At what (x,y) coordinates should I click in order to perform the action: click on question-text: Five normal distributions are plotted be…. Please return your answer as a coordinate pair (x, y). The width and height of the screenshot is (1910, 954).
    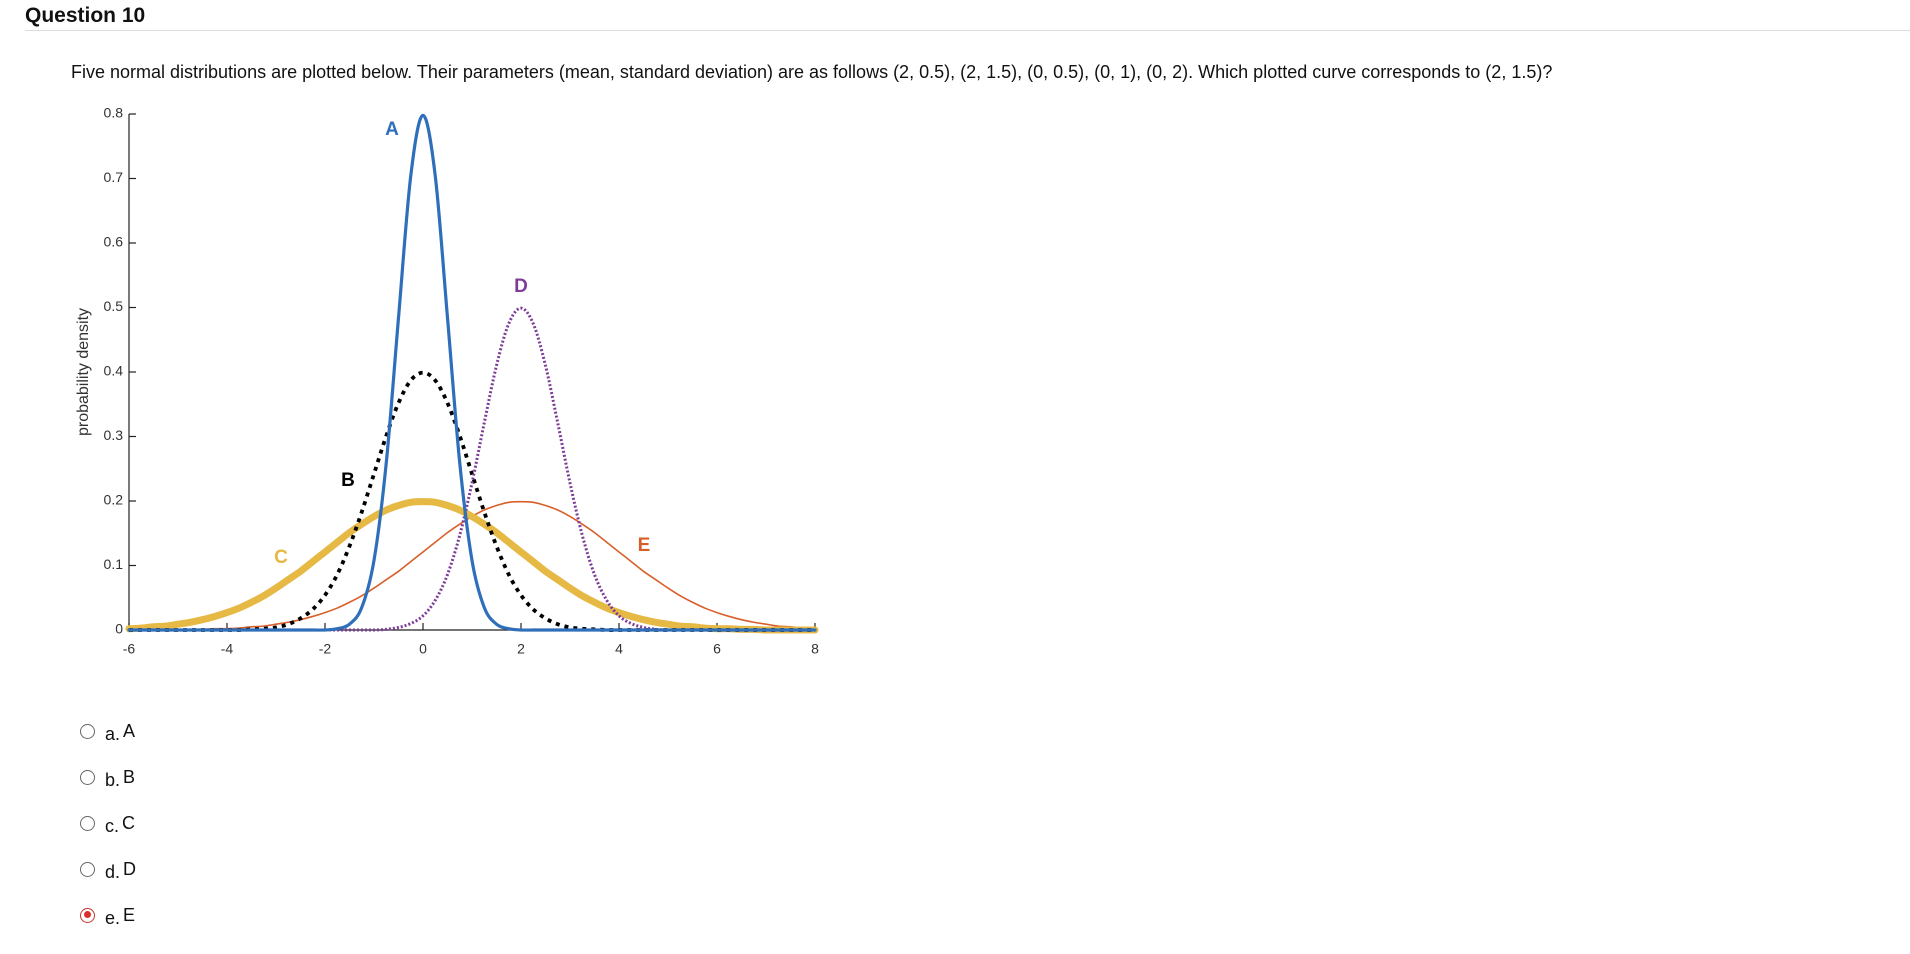
    Looking at the image, I should click on (812, 72).